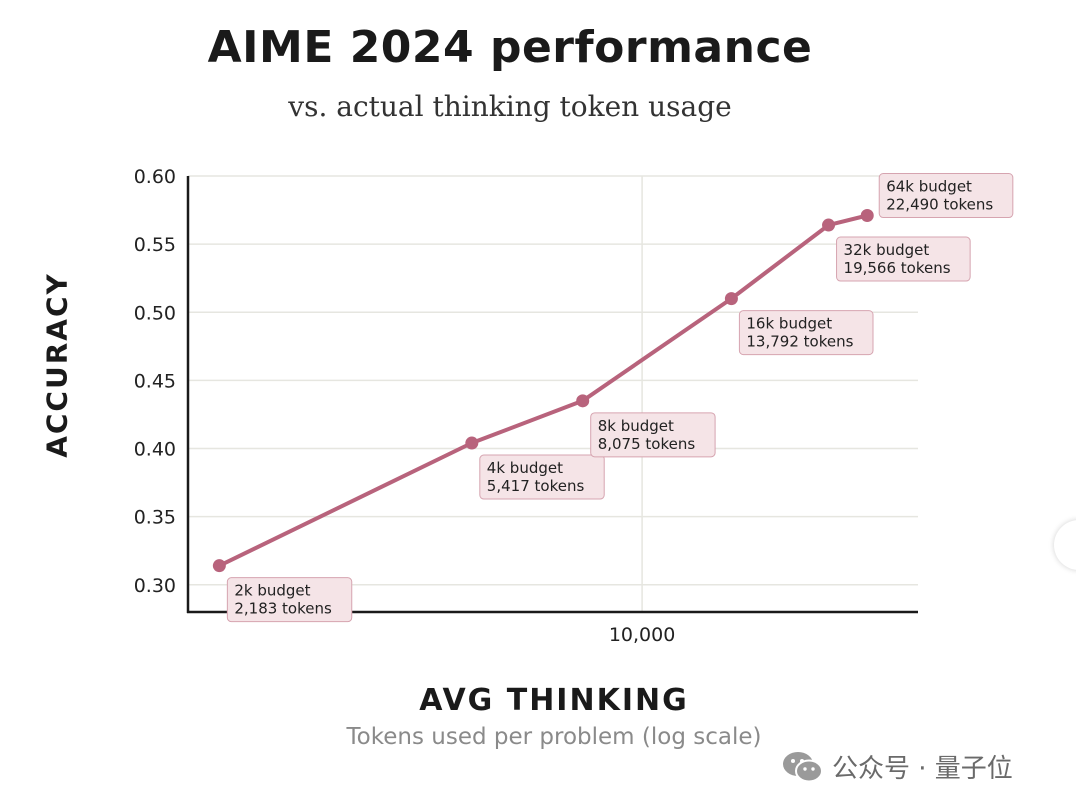 The height and width of the screenshot is (810, 1076). What do you see at coordinates (155, 245) in the screenshot?
I see `y-tick-label: 0.55` at bounding box center [155, 245].